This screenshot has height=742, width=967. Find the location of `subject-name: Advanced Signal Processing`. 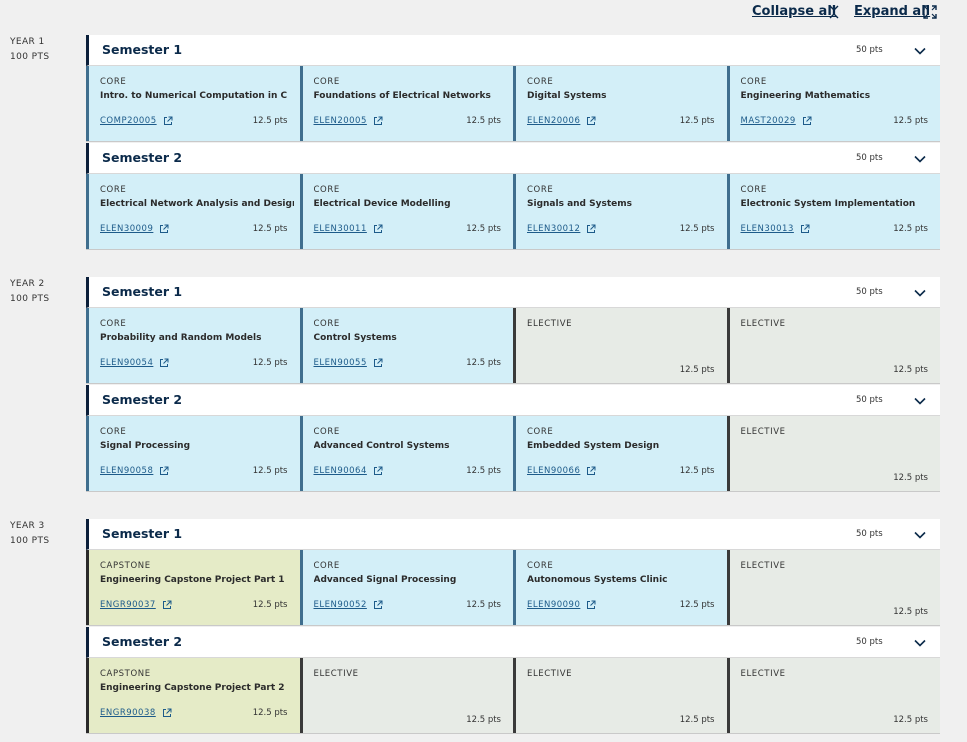

subject-name: Advanced Signal Processing is located at coordinates (385, 580).